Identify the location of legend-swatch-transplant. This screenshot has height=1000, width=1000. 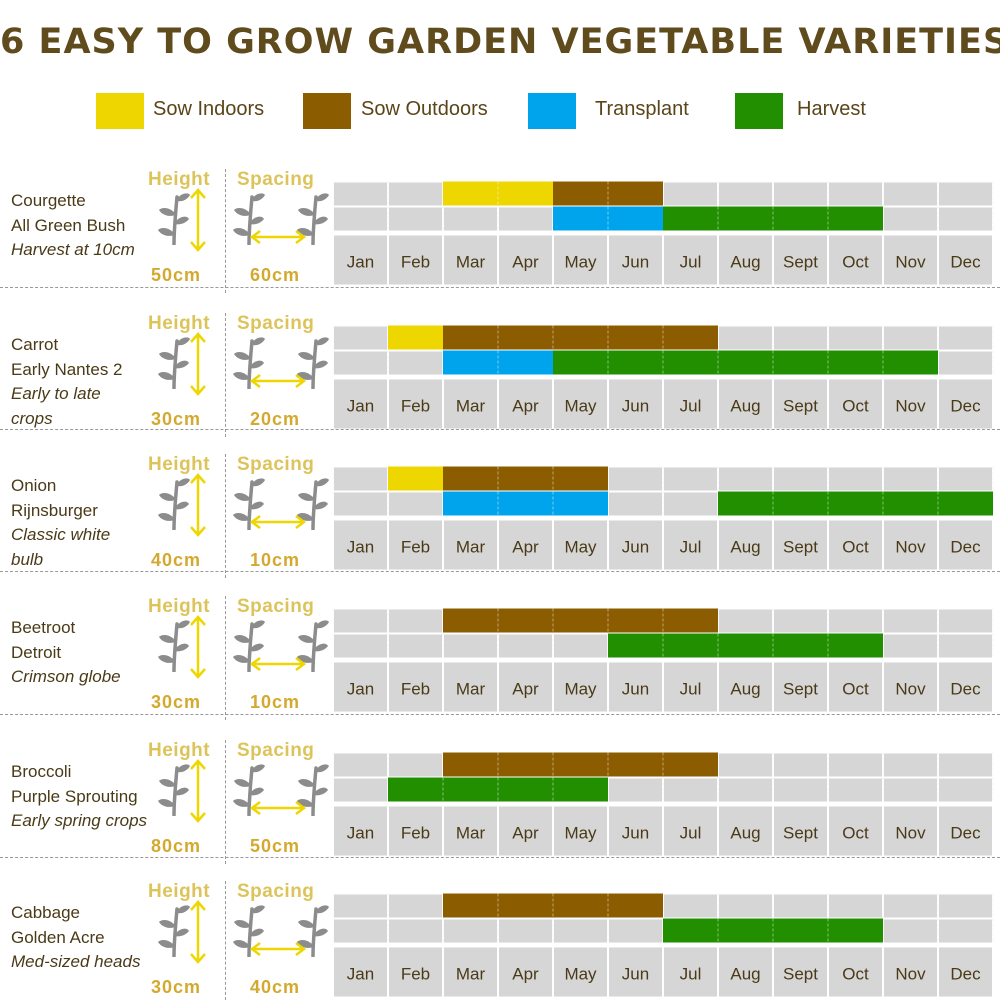
(552, 111).